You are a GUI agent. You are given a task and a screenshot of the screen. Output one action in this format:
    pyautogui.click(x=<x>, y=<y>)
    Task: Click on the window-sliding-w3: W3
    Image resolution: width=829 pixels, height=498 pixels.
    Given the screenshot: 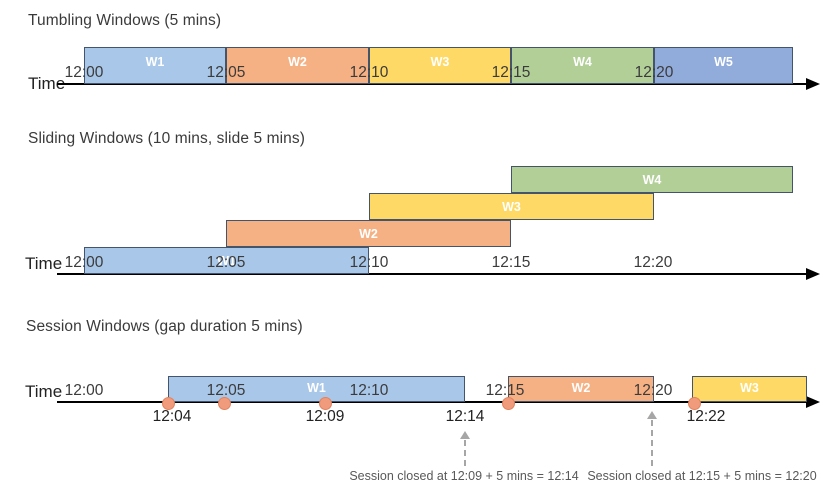 What is the action you would take?
    pyautogui.click(x=511, y=206)
    